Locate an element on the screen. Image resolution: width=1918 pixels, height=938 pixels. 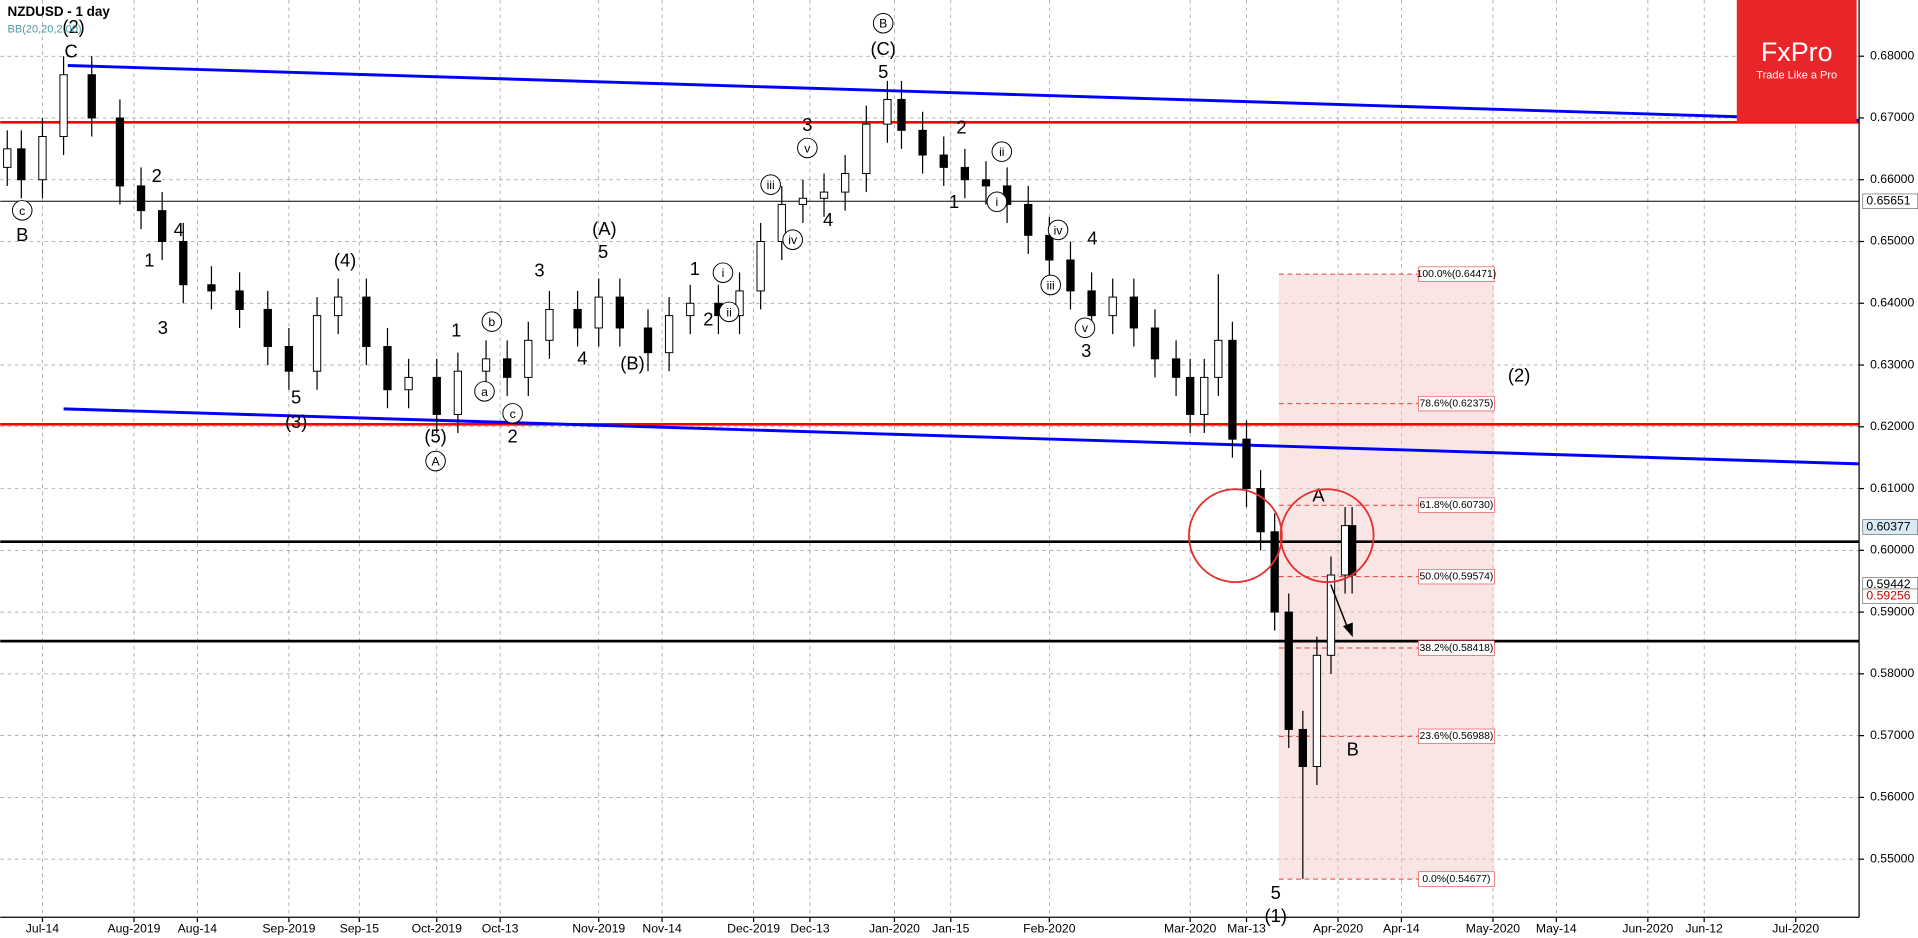
x-tick-label: Jun-2020 is located at coordinates (1647, 929).